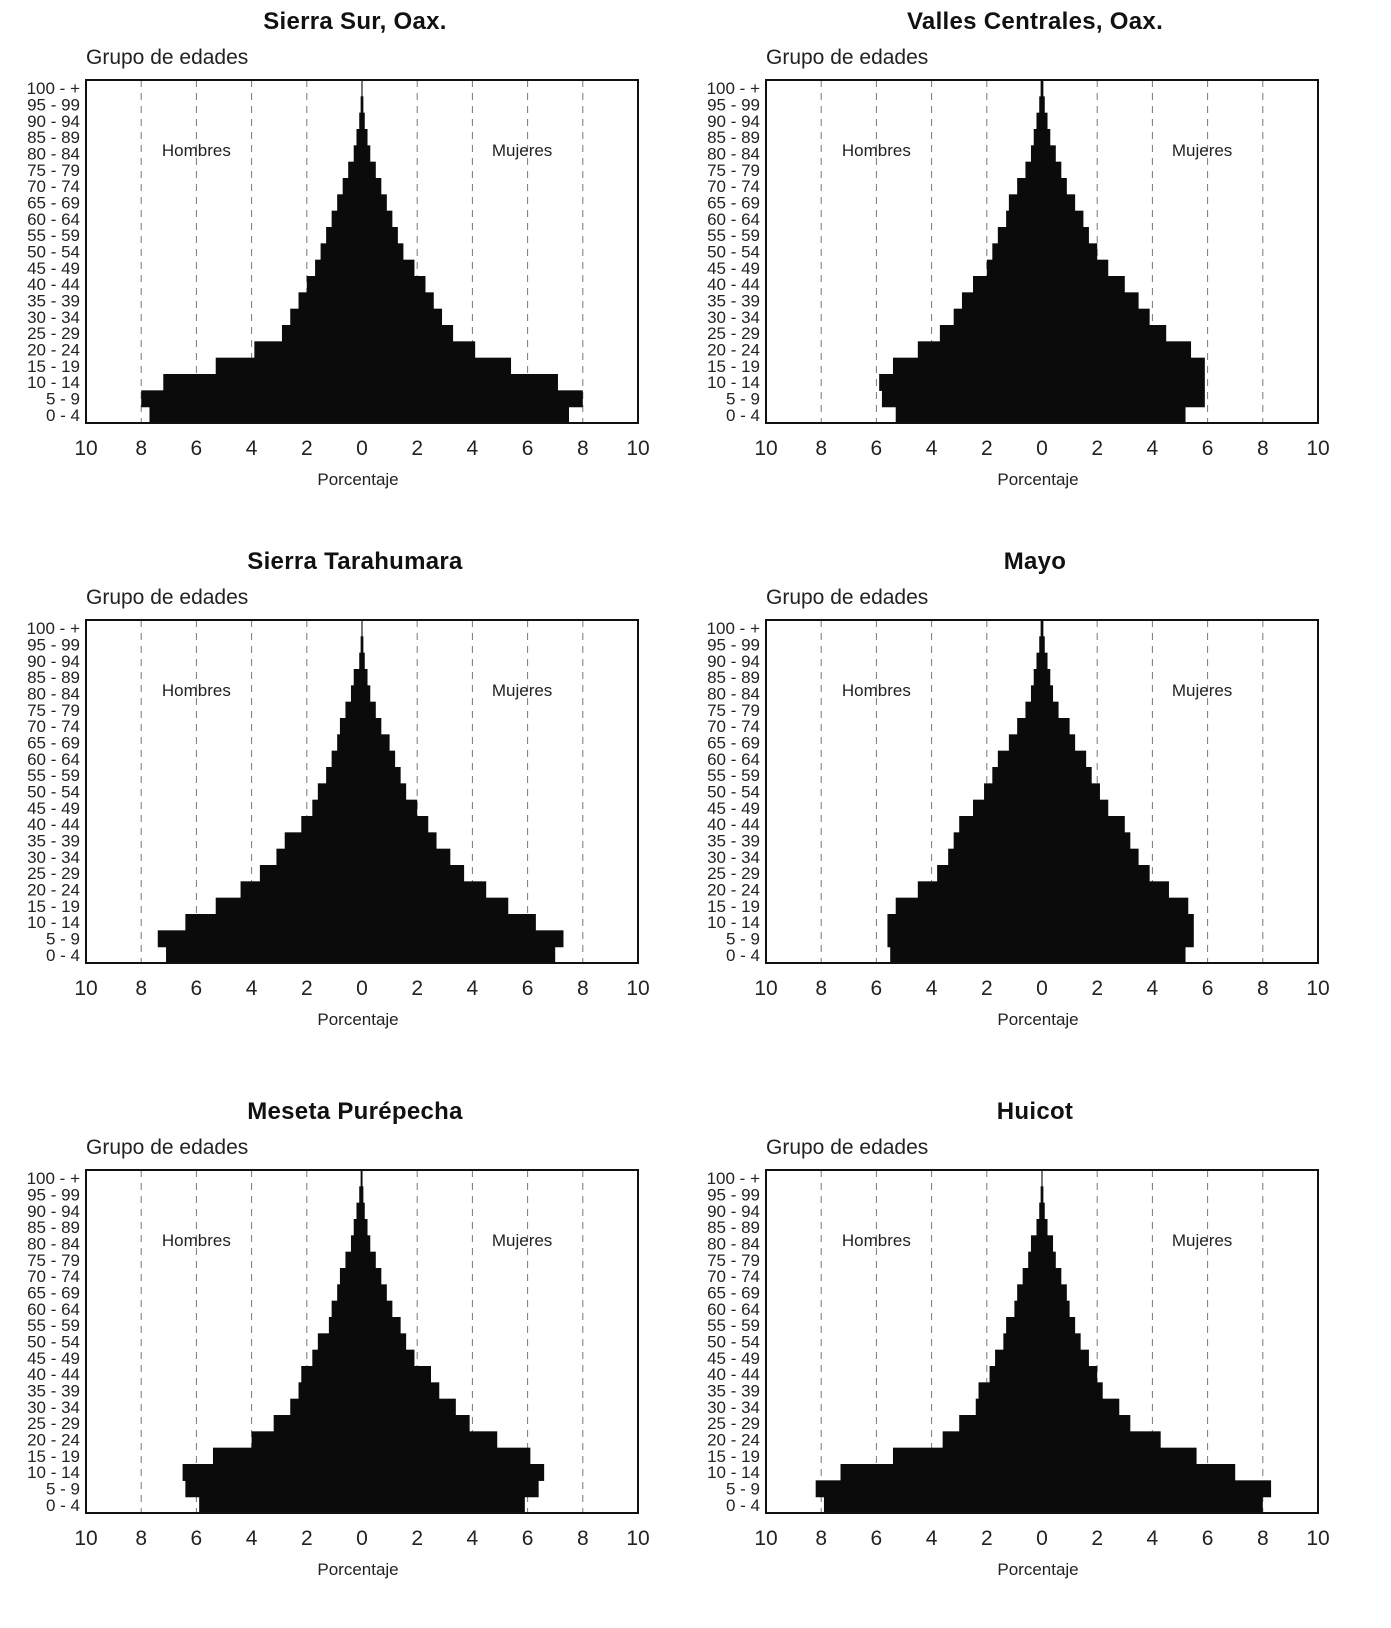 This screenshot has height=1628, width=1391. What do you see at coordinates (63, 415) in the screenshot?
I see `y-tick-label: 0 - 4` at bounding box center [63, 415].